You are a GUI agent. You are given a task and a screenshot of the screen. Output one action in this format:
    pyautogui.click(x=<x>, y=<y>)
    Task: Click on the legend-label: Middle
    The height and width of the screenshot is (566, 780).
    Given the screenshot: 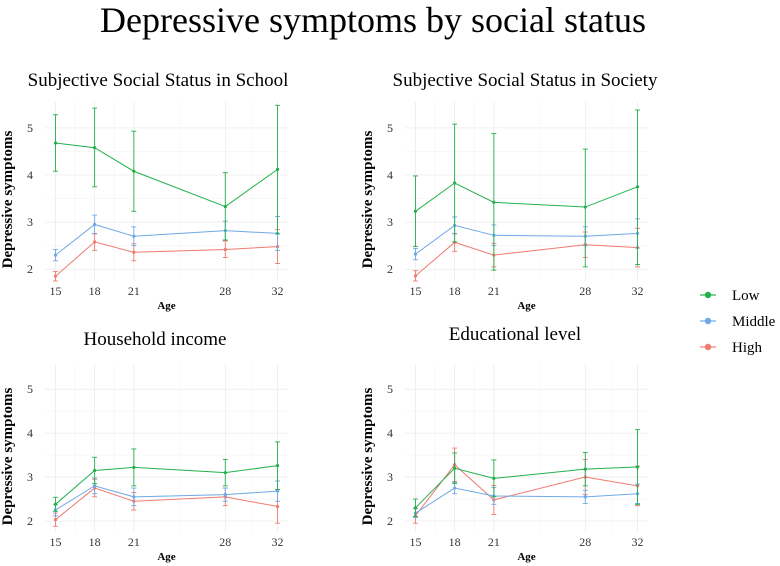 What is the action you would take?
    pyautogui.click(x=754, y=322)
    